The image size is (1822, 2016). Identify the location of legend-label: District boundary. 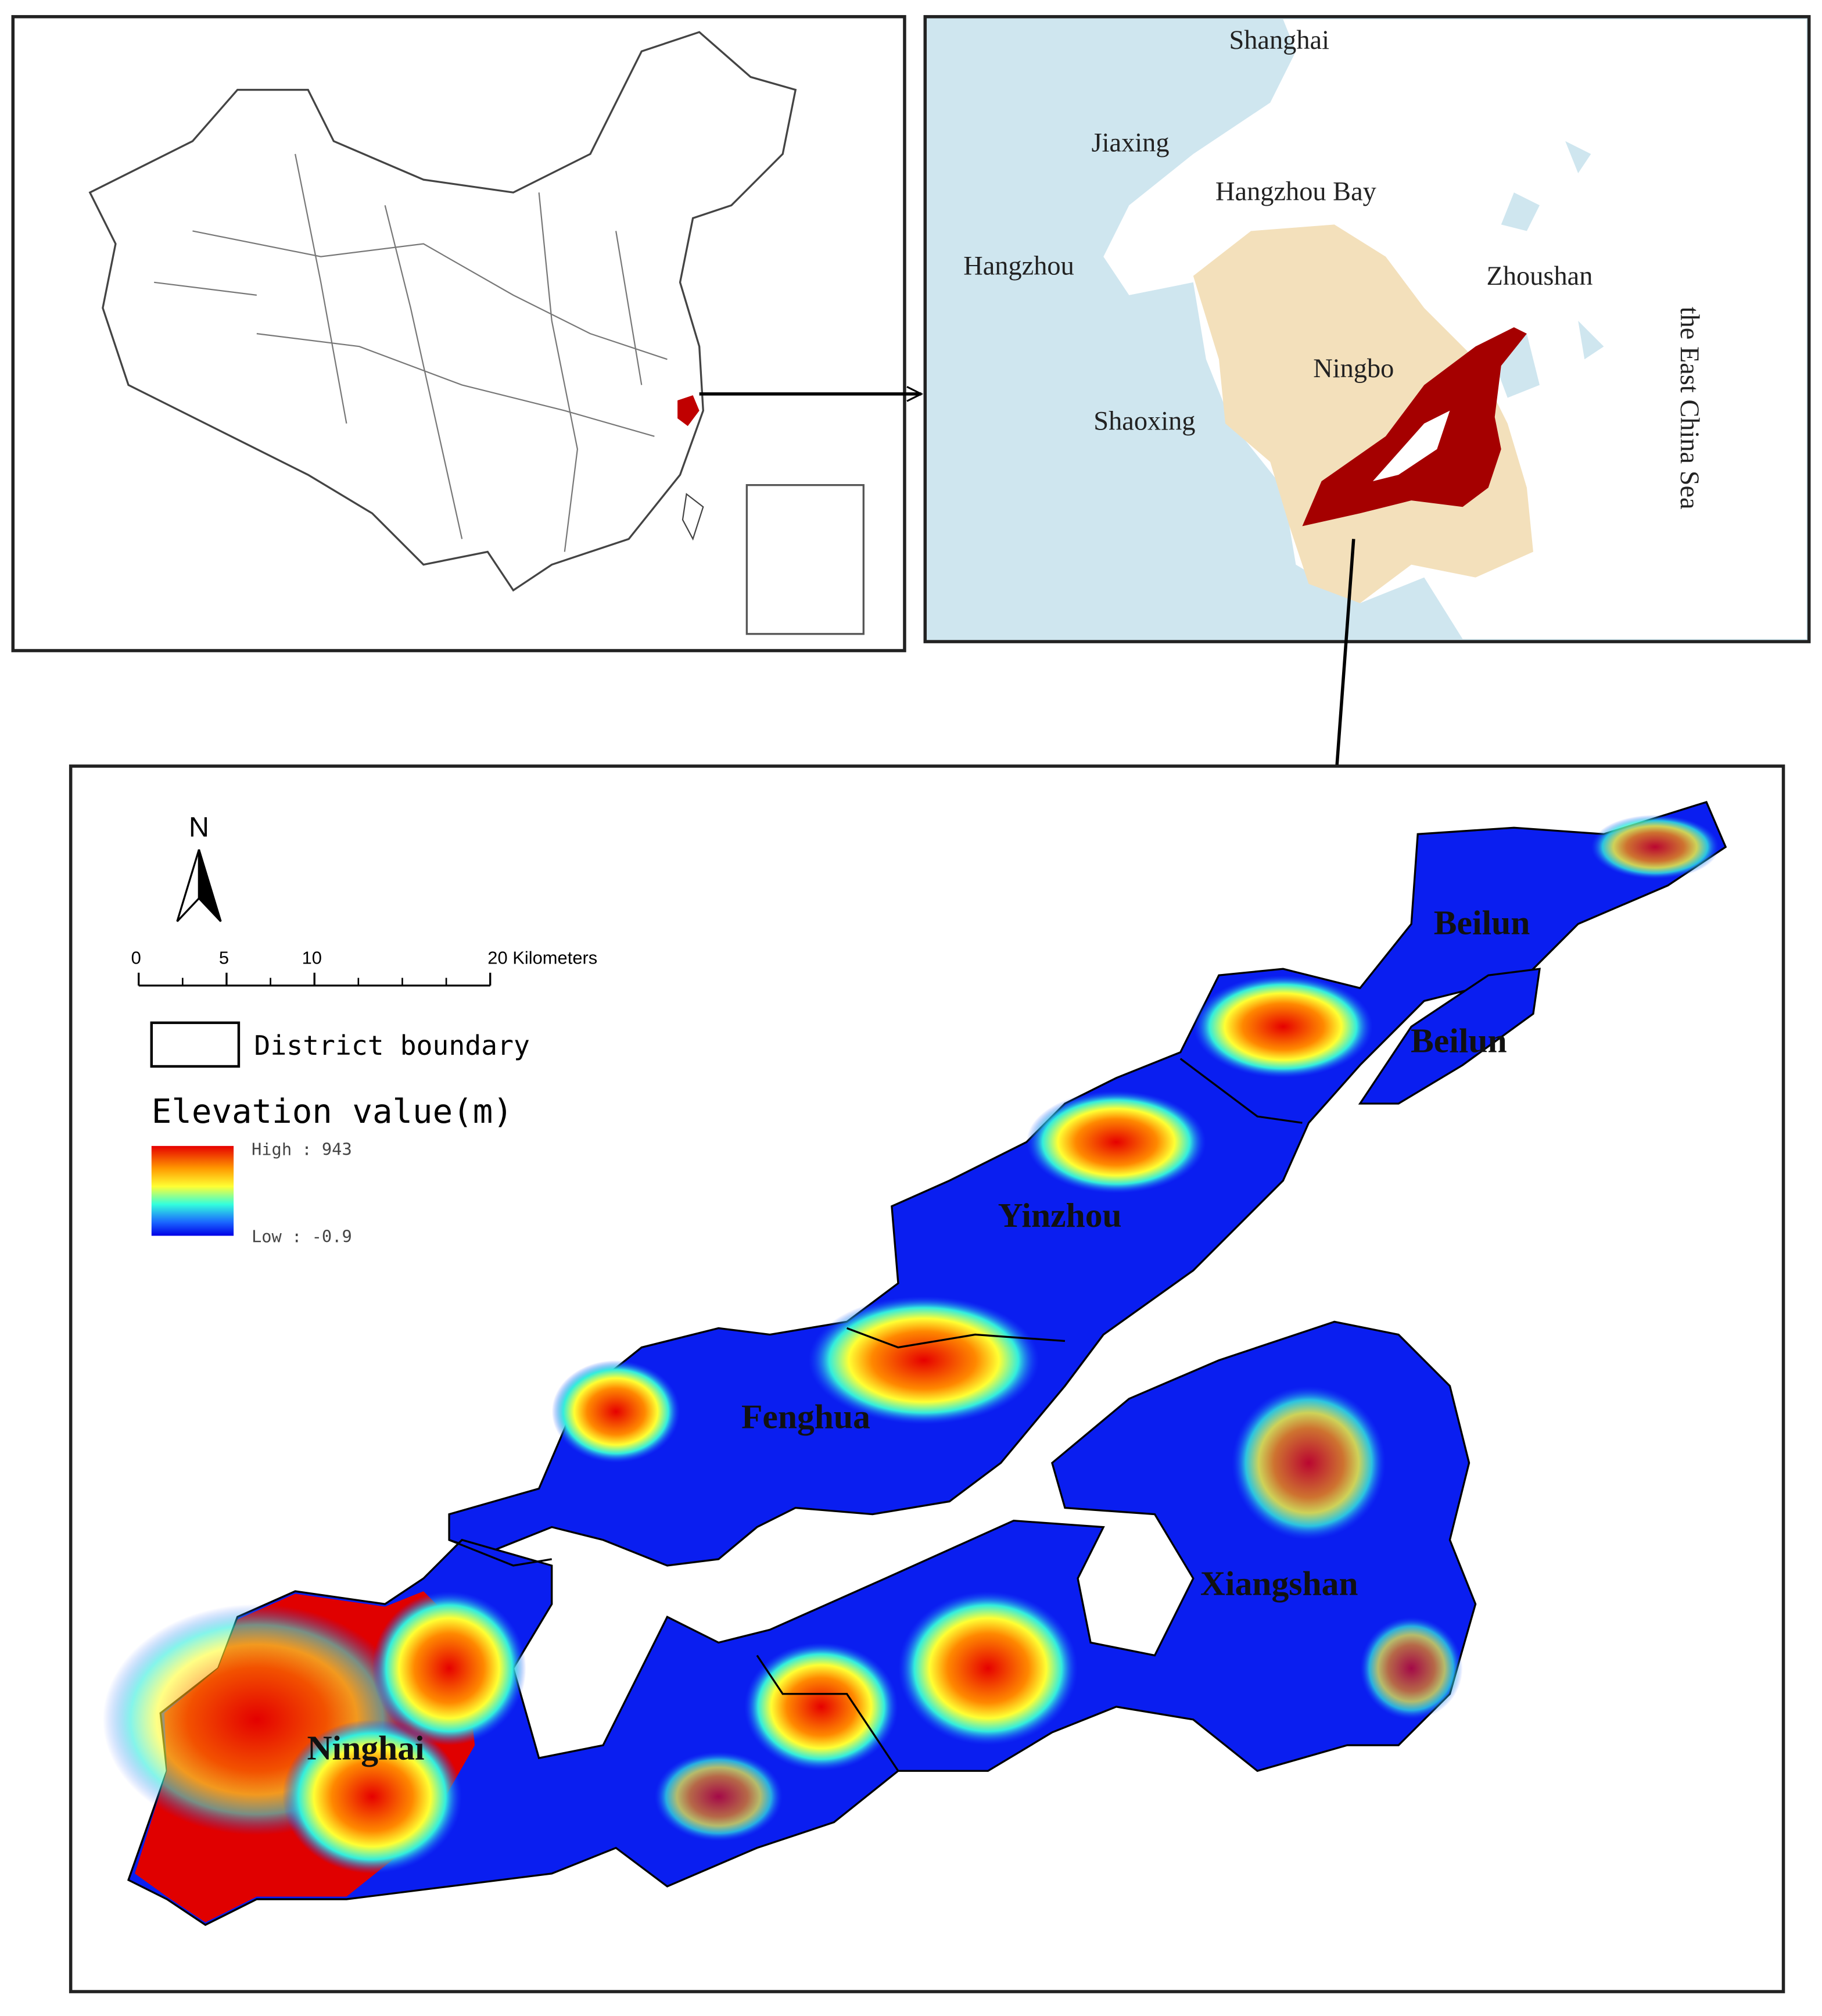
(392, 1045).